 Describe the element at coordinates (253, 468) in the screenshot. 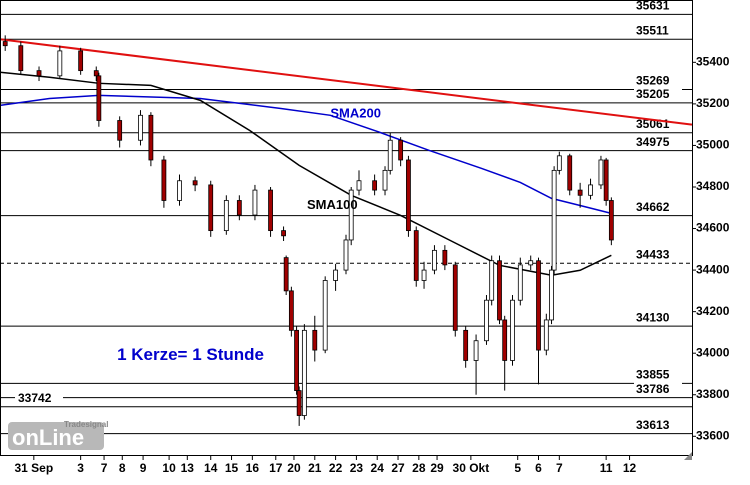

I see `x-tick-label: 16` at that location.